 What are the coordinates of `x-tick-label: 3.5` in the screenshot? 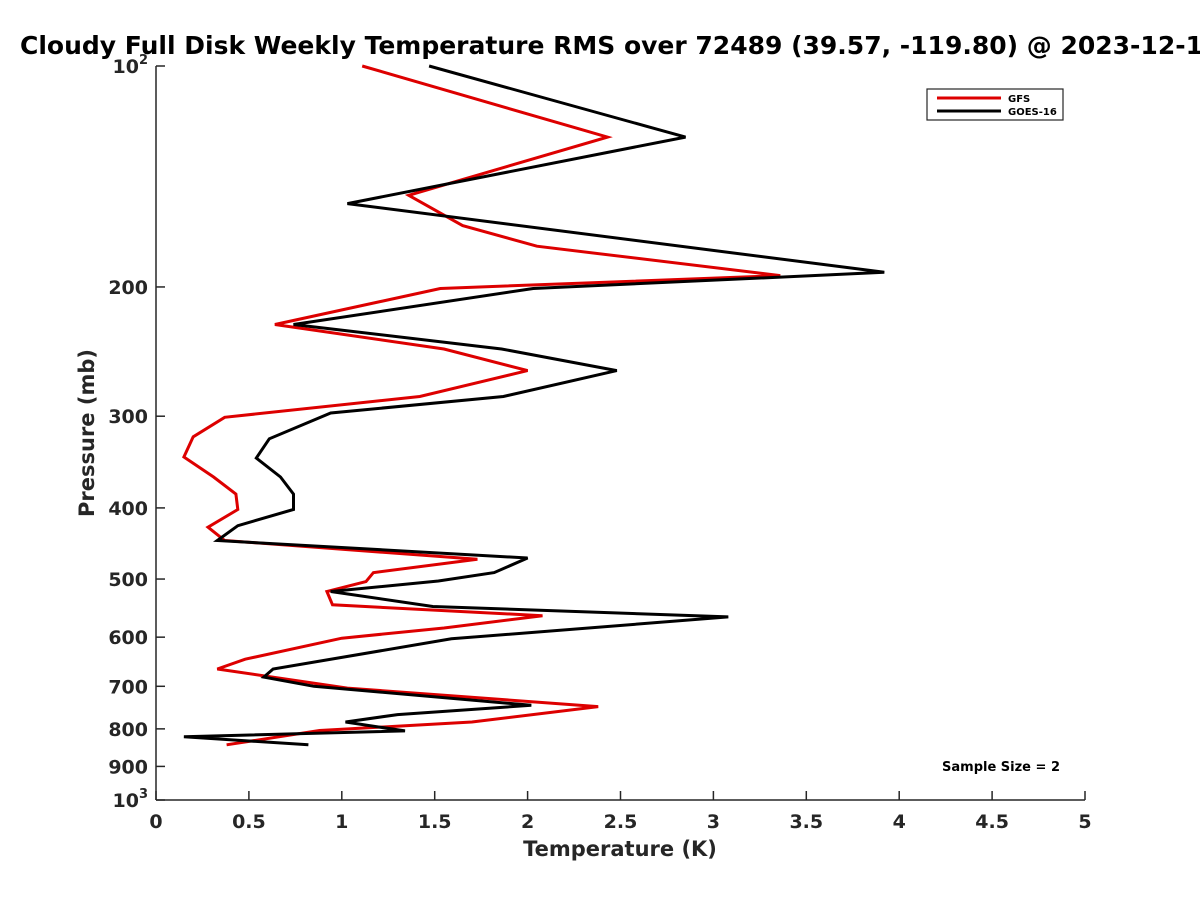 It's located at (806, 822).